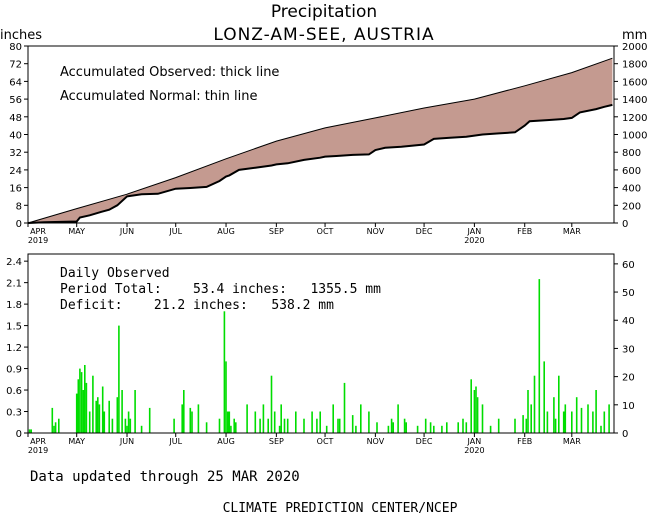  What do you see at coordinates (15, 189) in the screenshot?
I see `y-tick-label: 16` at bounding box center [15, 189].